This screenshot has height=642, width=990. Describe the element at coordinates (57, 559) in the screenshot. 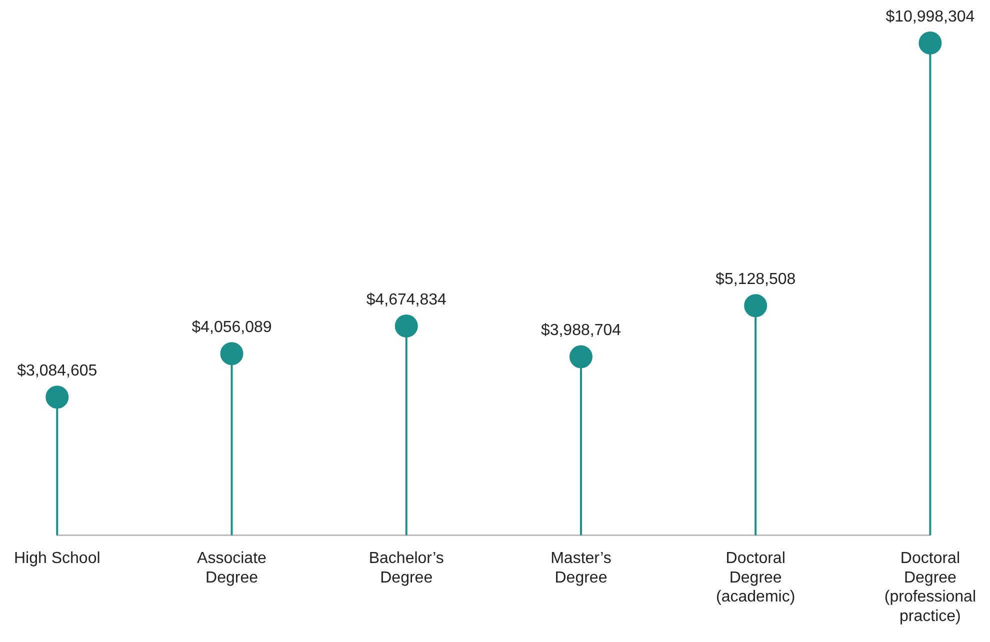

I see `x-tick-label: High School` at that location.